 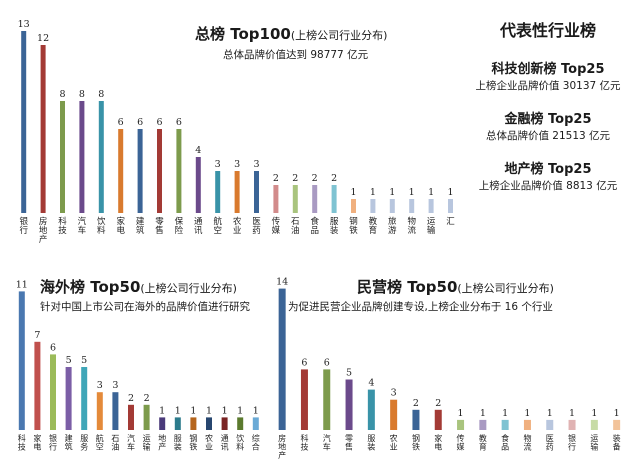 I want to click on sidebar-item-desc: 总体品牌价值 21513 亿元, so click(x=548, y=135).